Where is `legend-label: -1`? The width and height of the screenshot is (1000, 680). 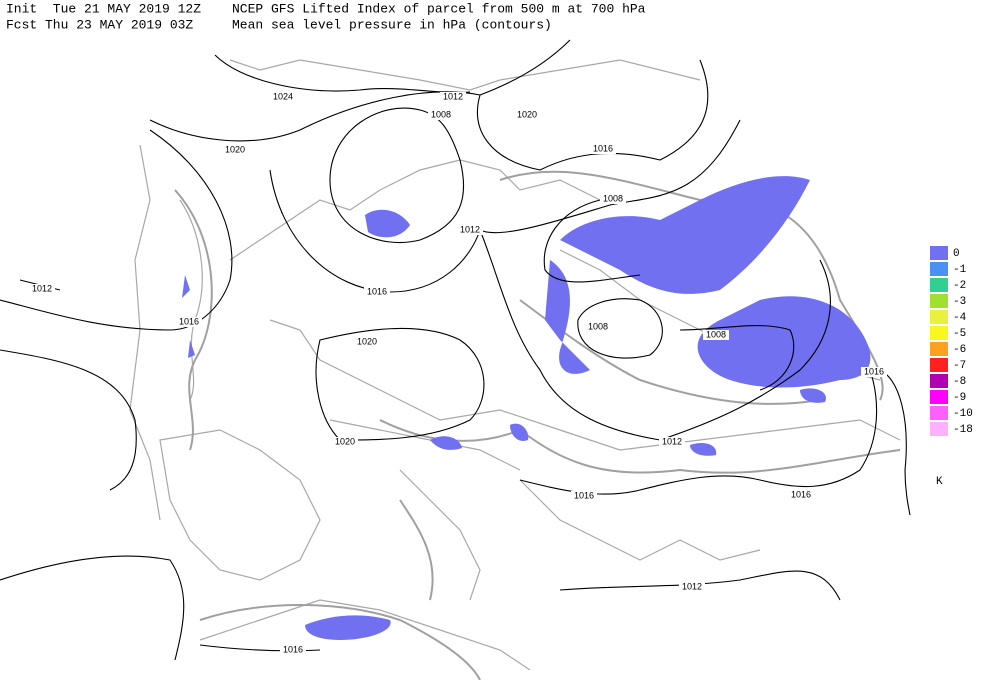
legend-label: -1 is located at coordinates (960, 270).